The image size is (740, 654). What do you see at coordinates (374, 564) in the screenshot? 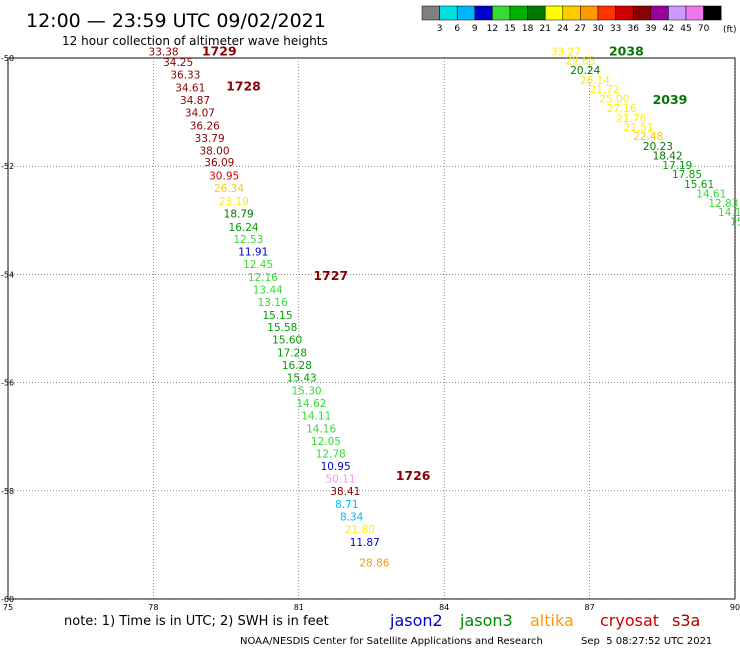
I see `wave-height-label: 28.86` at bounding box center [374, 564].